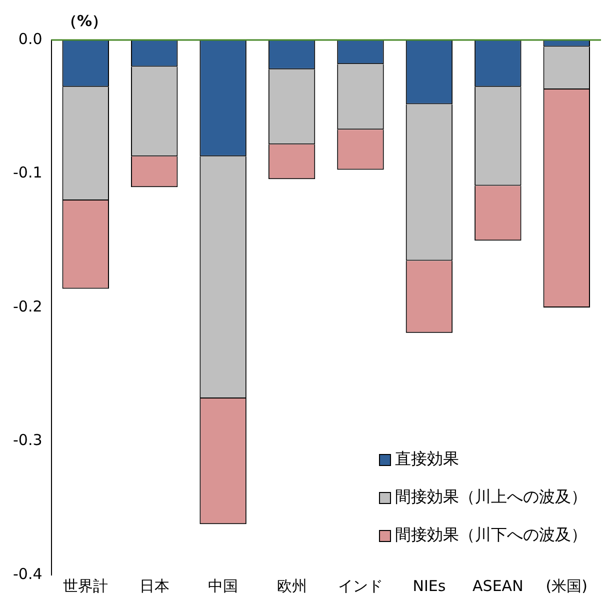  What do you see at coordinates (491, 534) in the screenshot?
I see `legend-label: 間接効果（川下への波及）` at bounding box center [491, 534].